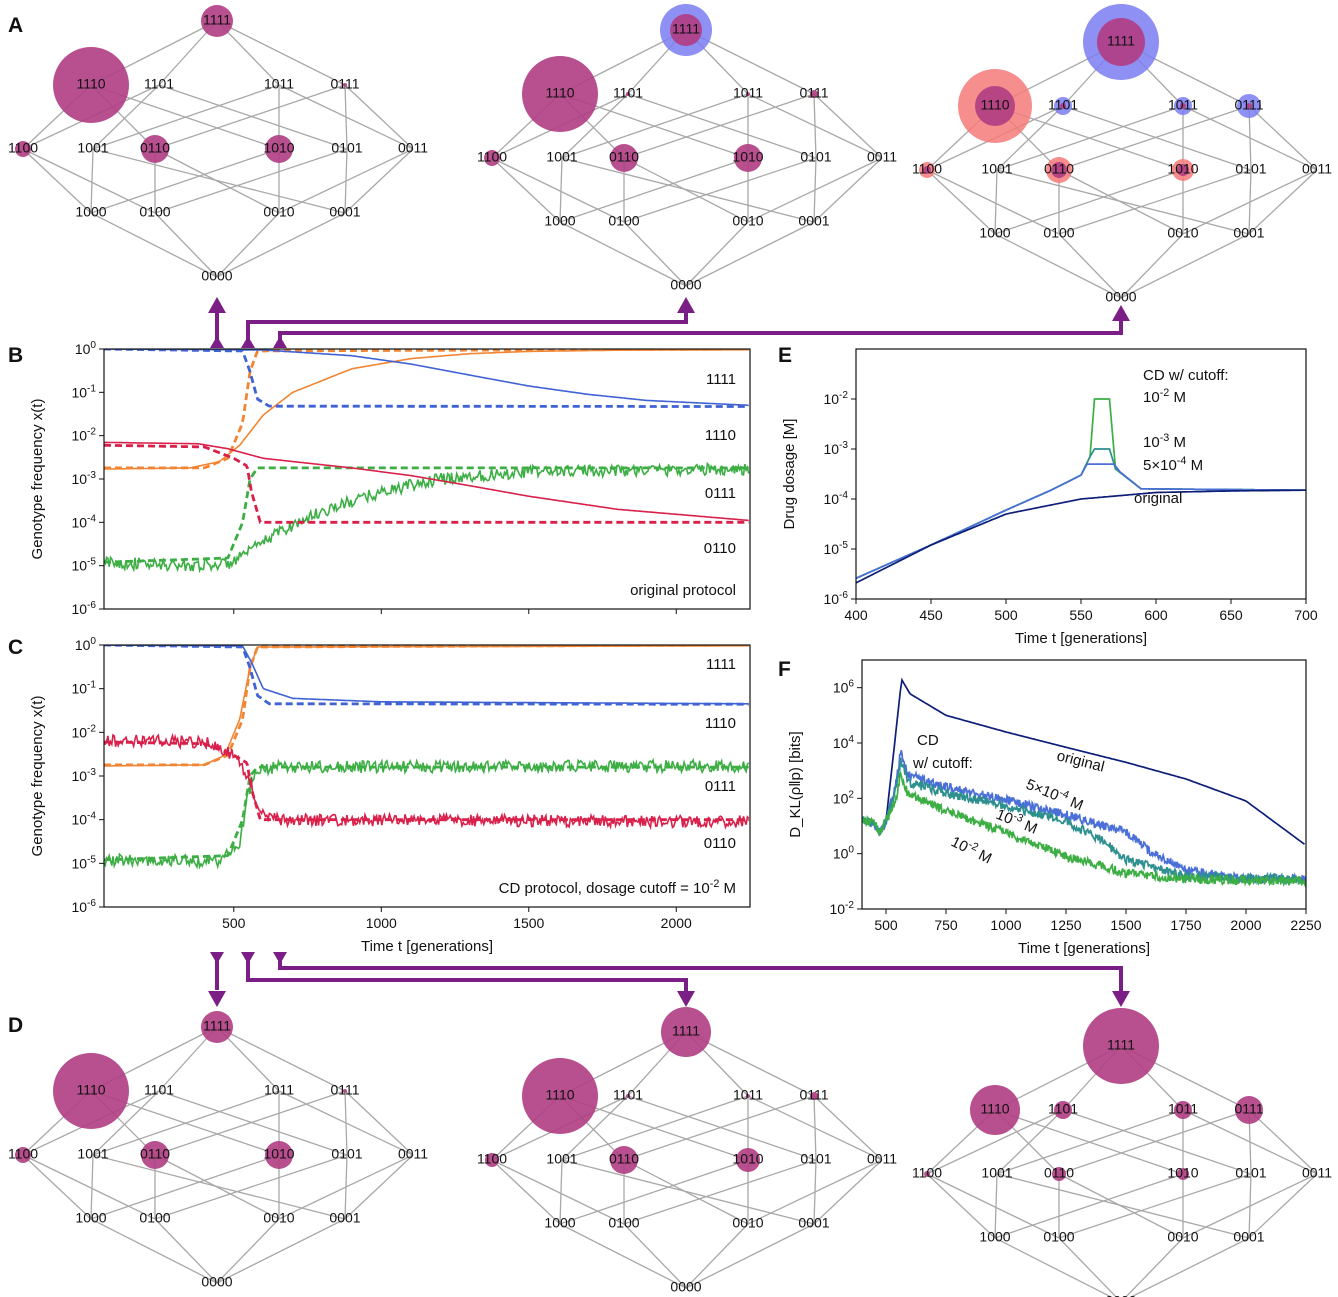 The height and width of the screenshot is (1297, 1338). I want to click on chart-series, so click(1081, 491).